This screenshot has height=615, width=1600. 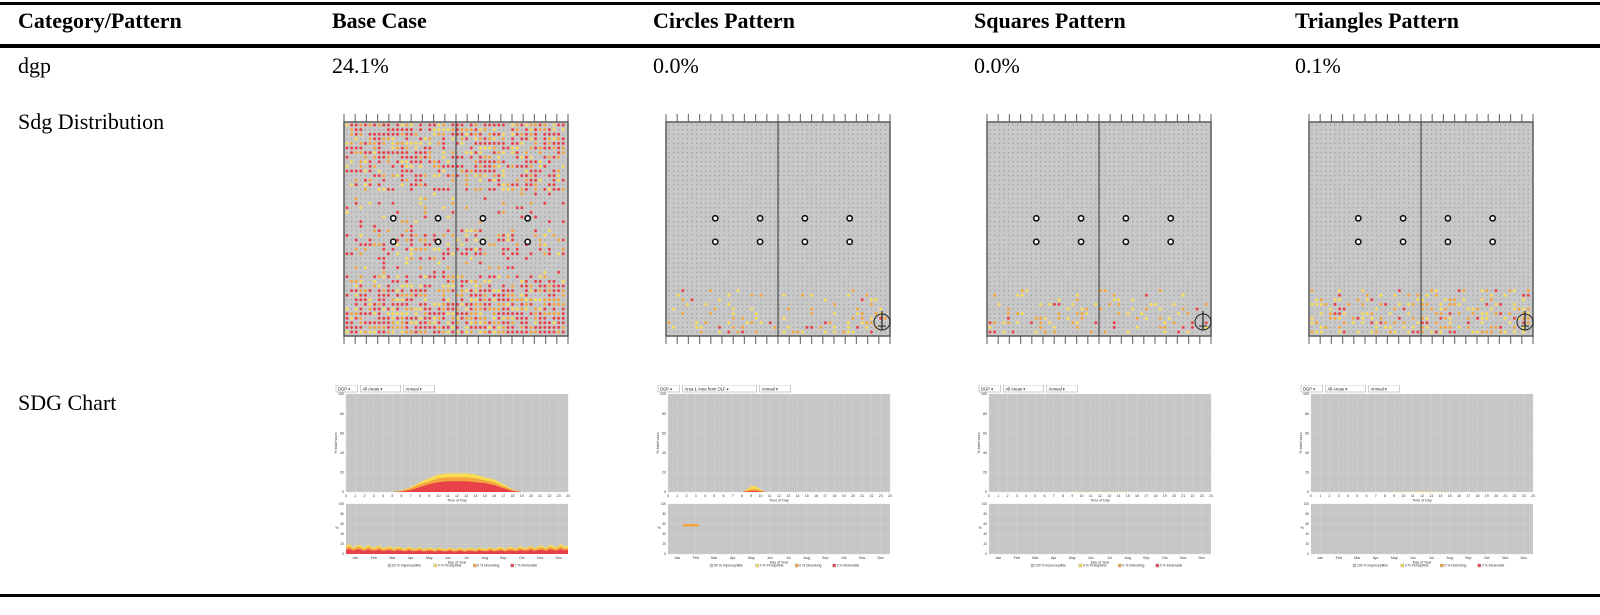 I want to click on floor-plan-graphic, so click(x=1099, y=229).